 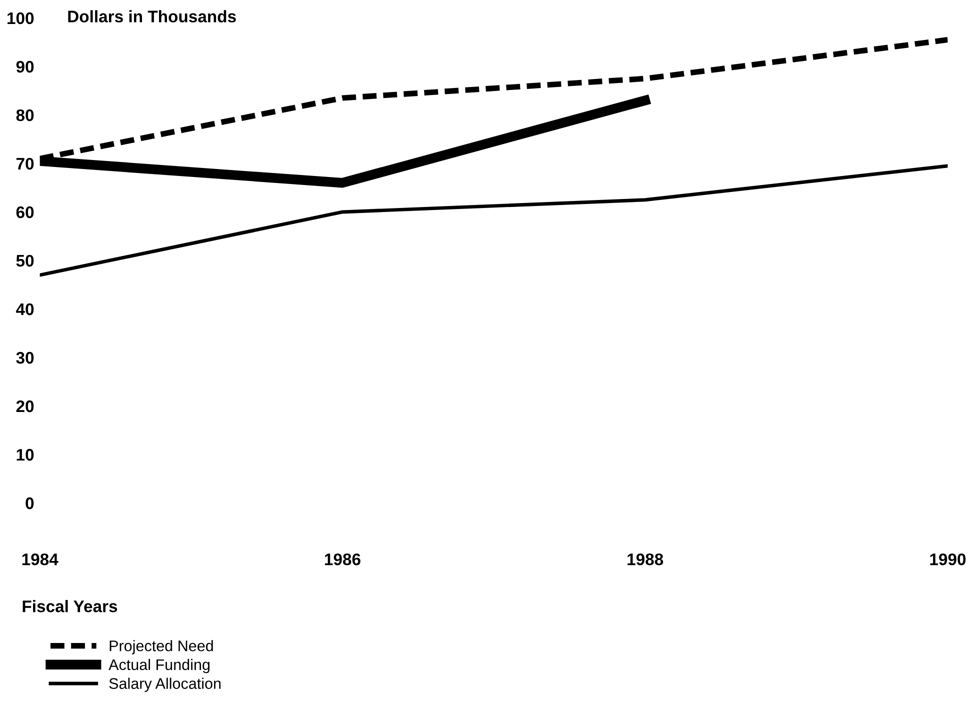 I want to click on y-tick-label: 100, so click(x=21, y=18).